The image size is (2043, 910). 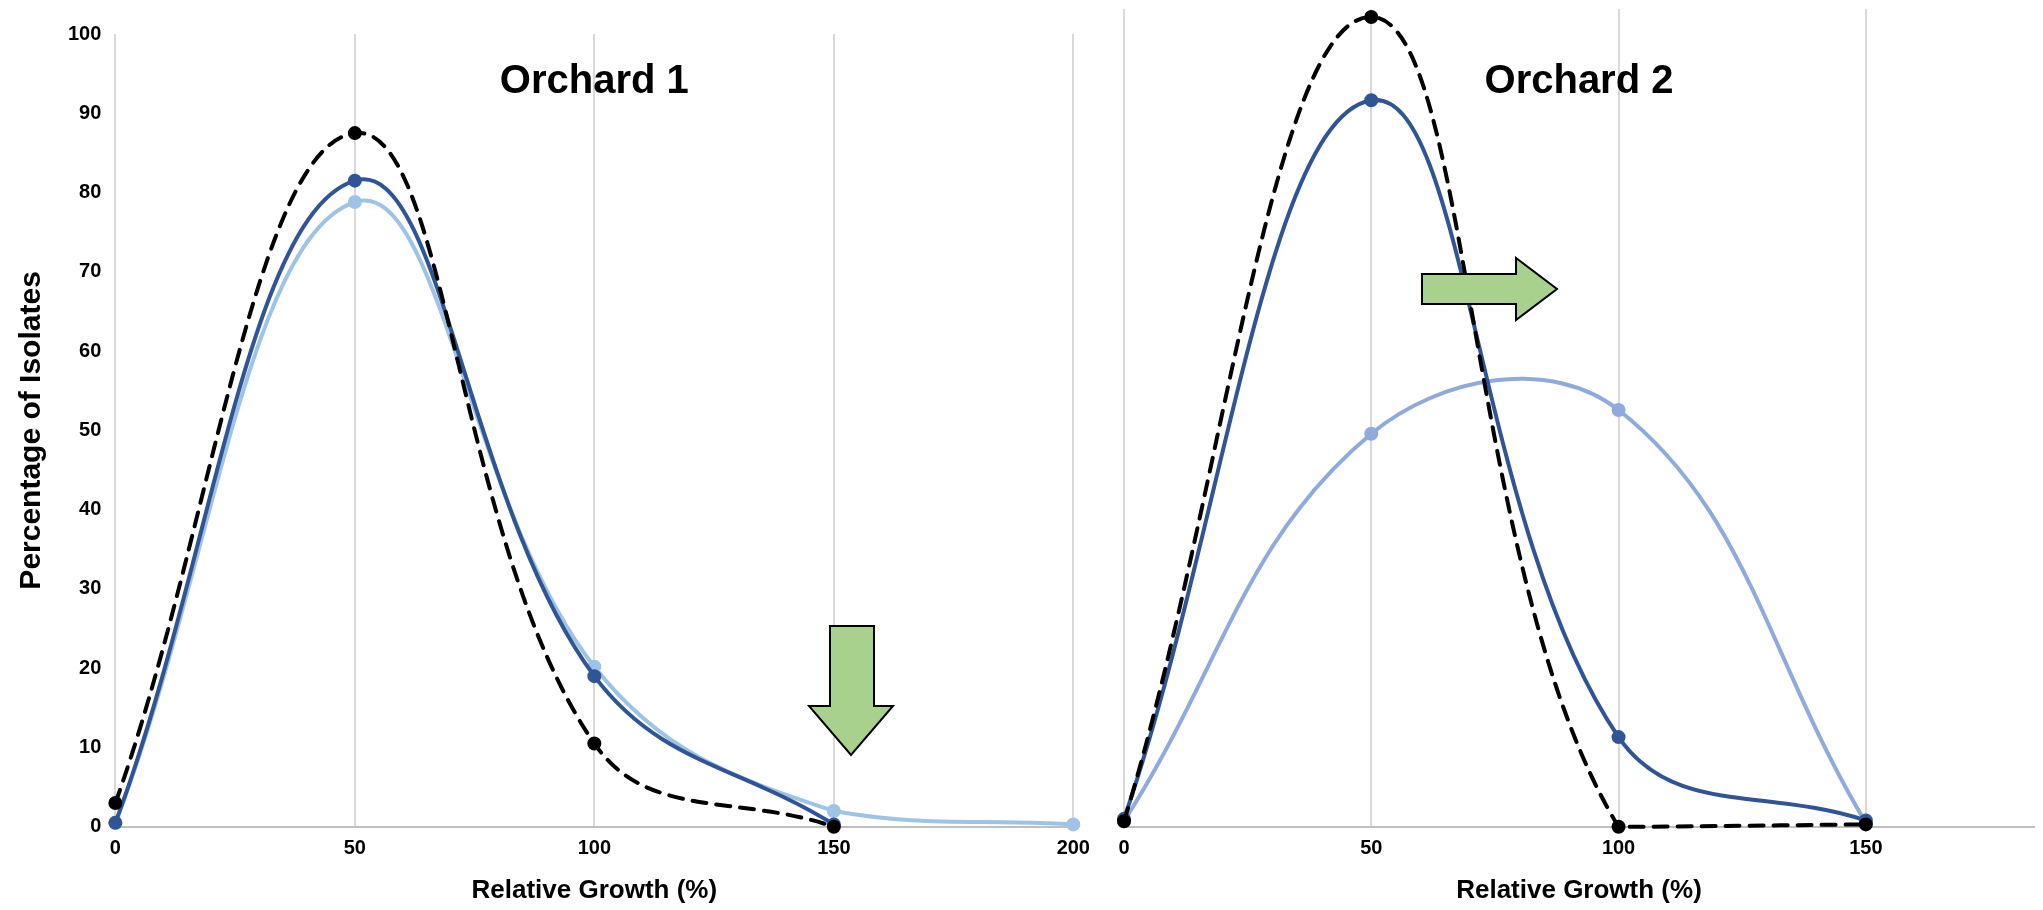 I want to click on y-tick-label: 80, so click(x=90, y=191).